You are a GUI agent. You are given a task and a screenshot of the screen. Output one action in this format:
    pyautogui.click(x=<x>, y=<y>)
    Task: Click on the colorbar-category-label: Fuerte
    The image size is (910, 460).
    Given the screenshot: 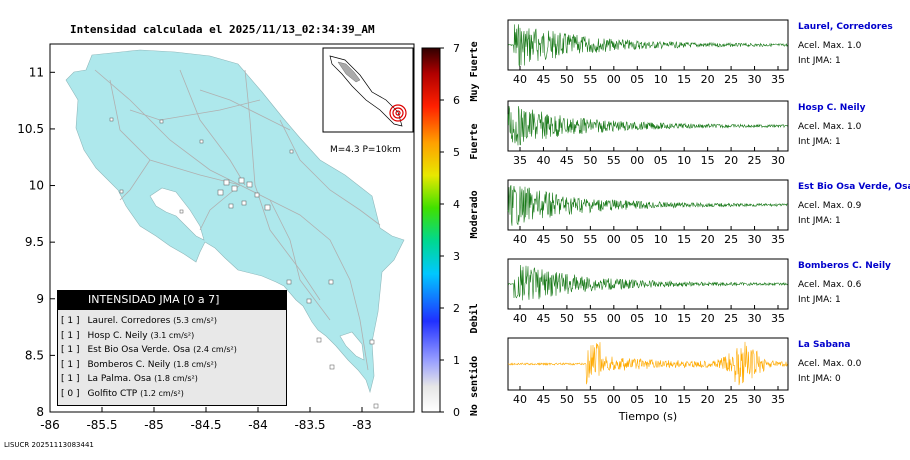 What is the action you would take?
    pyautogui.click(x=474, y=142)
    